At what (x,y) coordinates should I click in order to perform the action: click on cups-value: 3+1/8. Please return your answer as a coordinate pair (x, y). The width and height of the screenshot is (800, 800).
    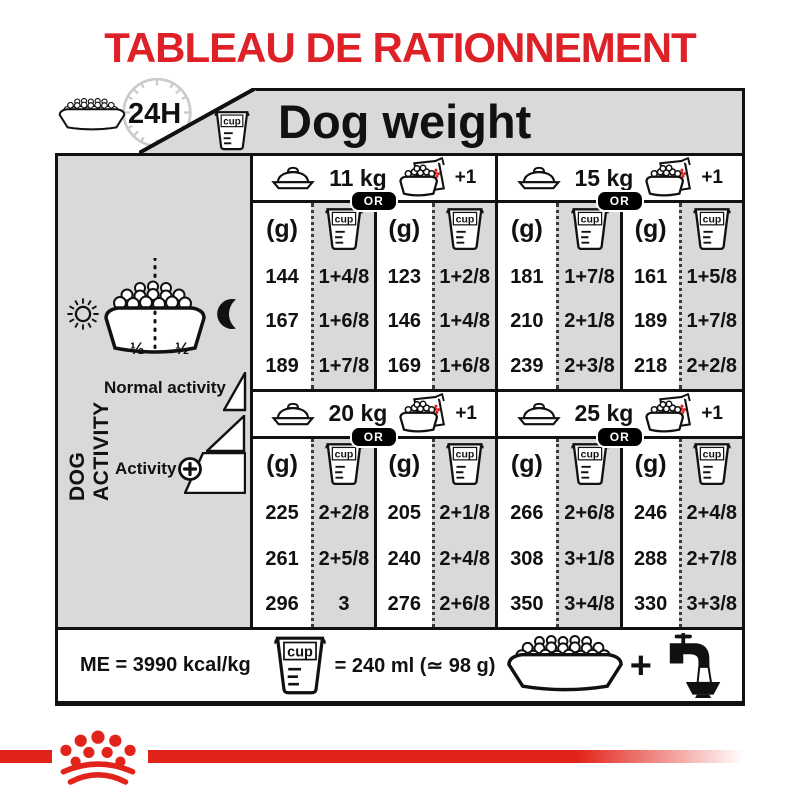
    Looking at the image, I should click on (589, 558).